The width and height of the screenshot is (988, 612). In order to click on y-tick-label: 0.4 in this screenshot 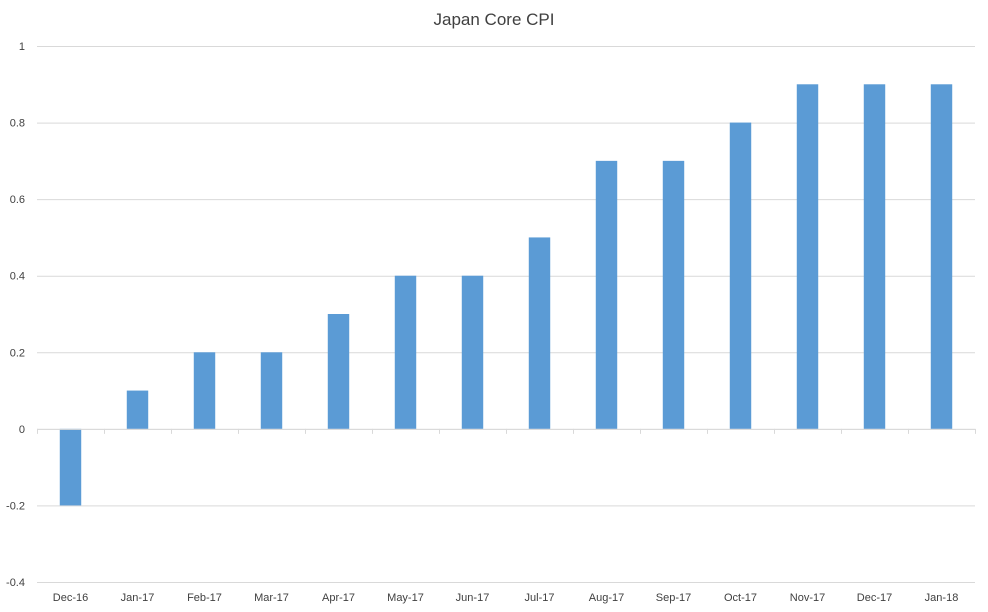, I will do `click(17, 277)`.